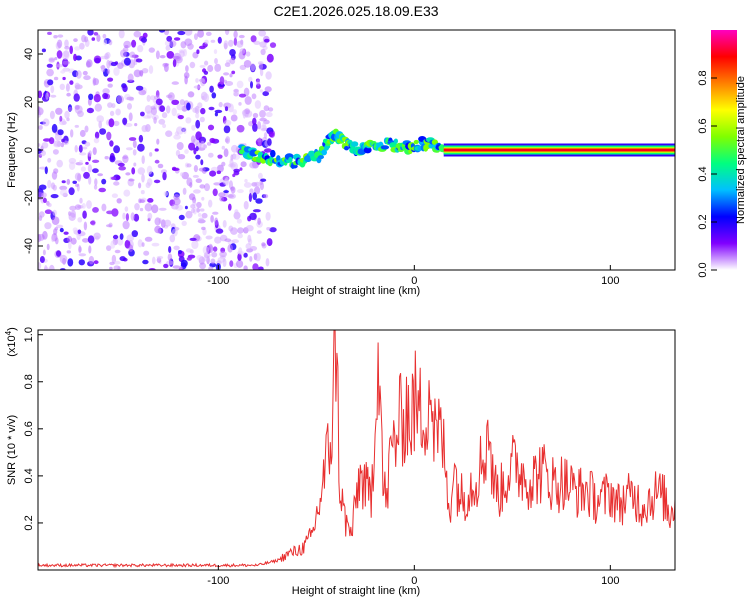  I want to click on colorbar-ticks: 0.0 0.2 0.4 0.6 0.8, so click(707, 174).